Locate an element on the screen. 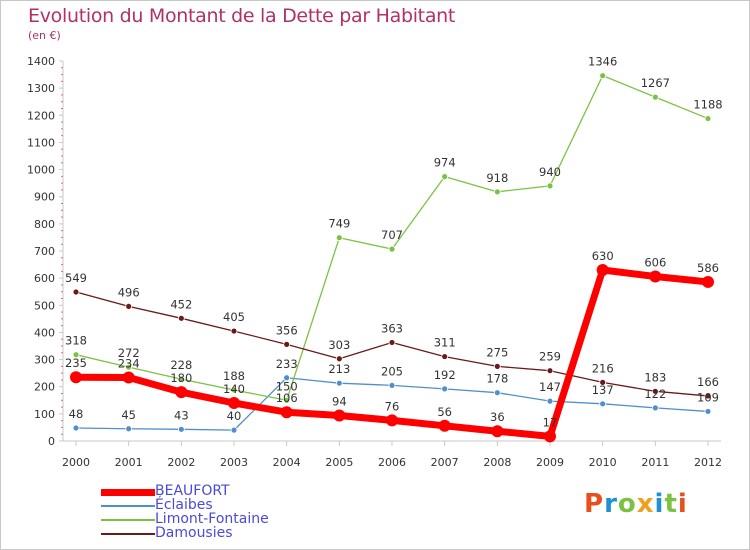 This screenshot has height=550, width=750. data-label: 76 is located at coordinates (392, 406).